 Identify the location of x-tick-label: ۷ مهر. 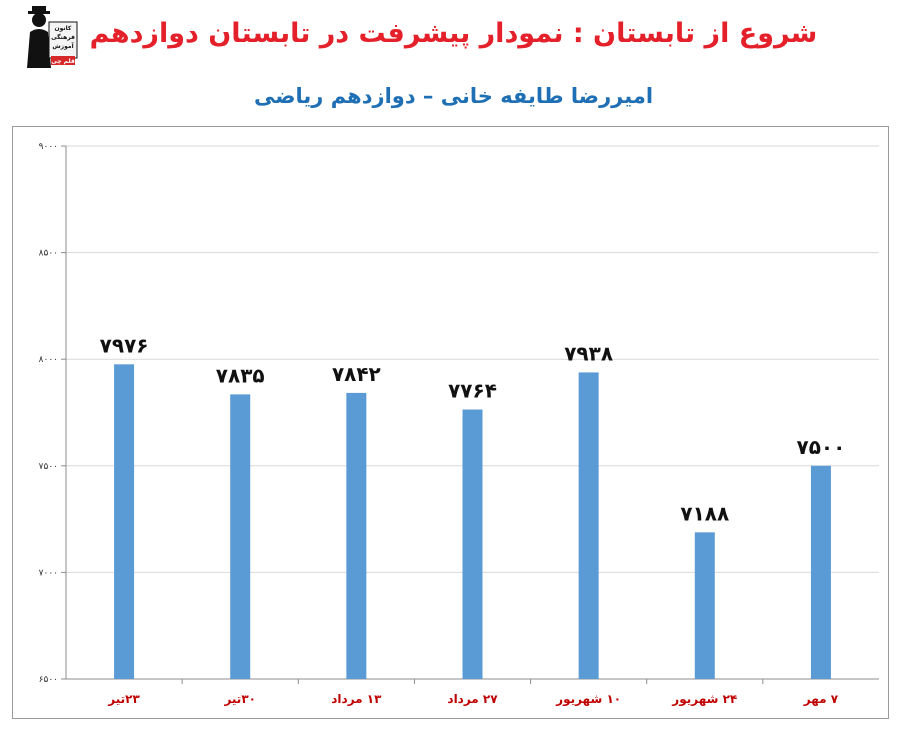
(821, 699).